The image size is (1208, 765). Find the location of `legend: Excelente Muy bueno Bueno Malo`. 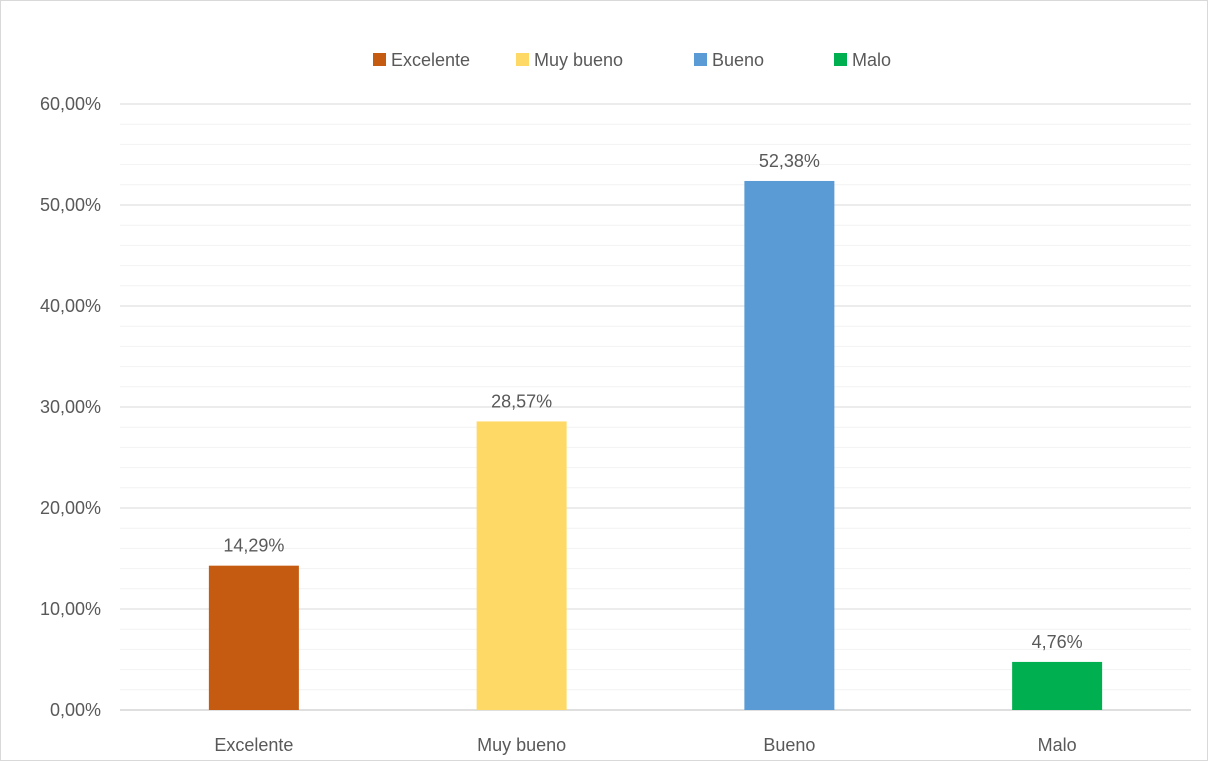

legend: Excelente Muy bueno Bueno Malo is located at coordinates (632, 60).